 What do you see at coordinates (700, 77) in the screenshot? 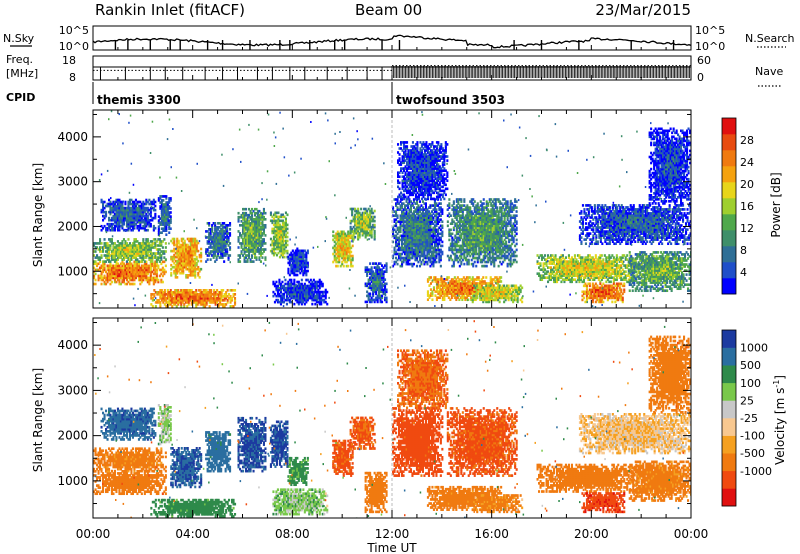
I see `nave-right-tick-bottom: 0` at bounding box center [700, 77].